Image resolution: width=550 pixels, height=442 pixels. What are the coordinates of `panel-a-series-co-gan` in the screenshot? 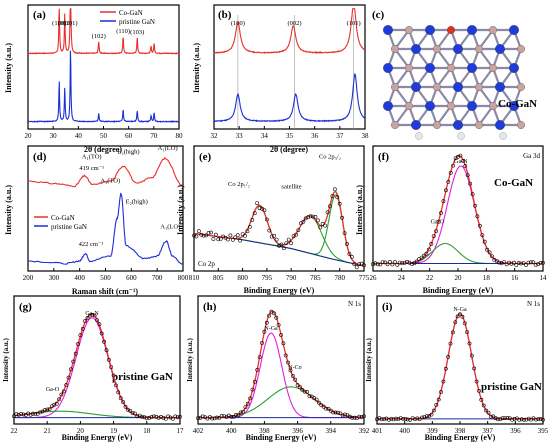 It's located at (104, 31).